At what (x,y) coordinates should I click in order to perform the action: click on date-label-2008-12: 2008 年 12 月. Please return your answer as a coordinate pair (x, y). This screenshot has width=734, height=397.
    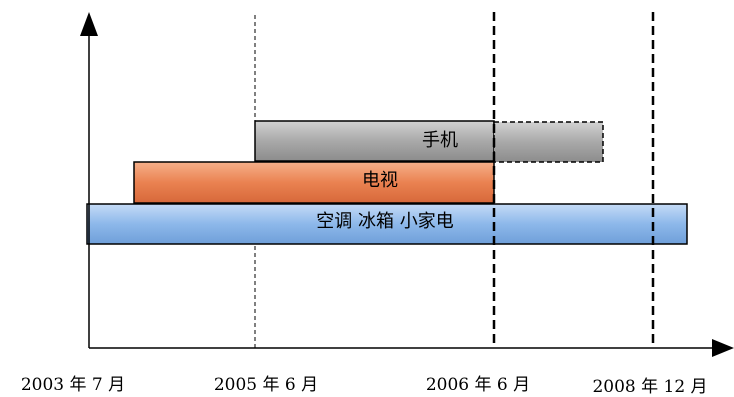
    Looking at the image, I should click on (649, 387).